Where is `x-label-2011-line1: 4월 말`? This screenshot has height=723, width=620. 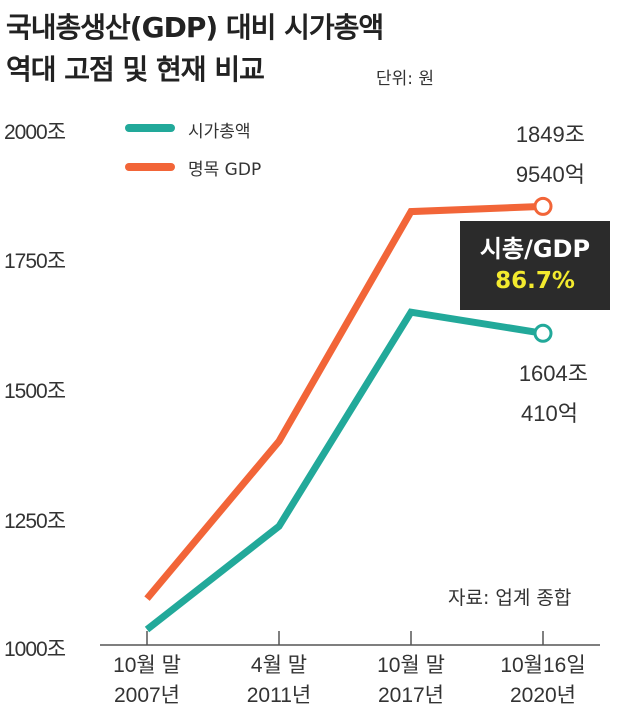 x-label-2011-line1: 4월 말 is located at coordinates (279, 665).